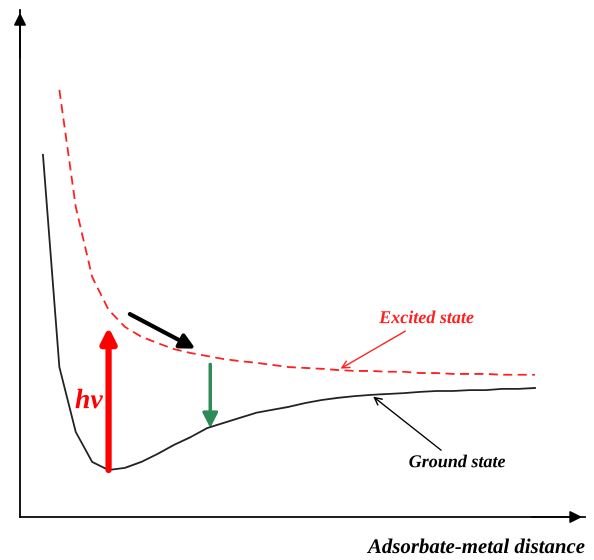  I want to click on annotation: hν, so click(89, 398).